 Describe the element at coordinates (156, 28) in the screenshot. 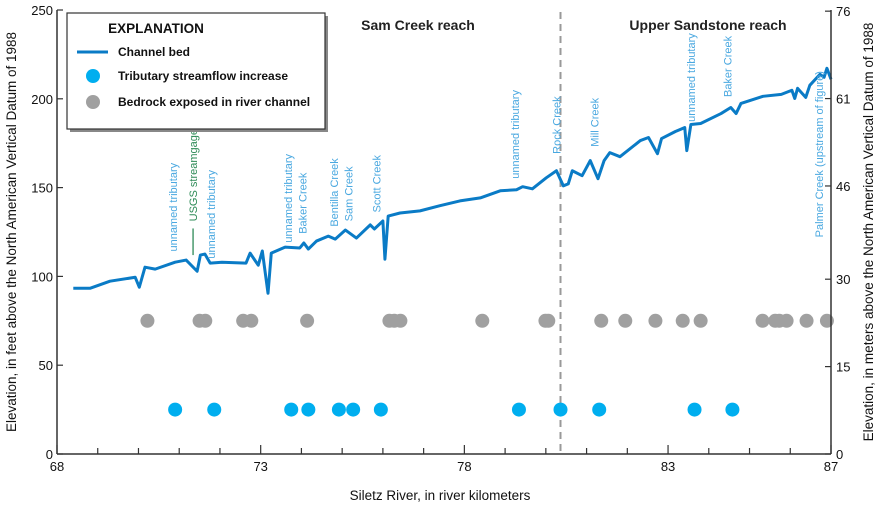

I see `legend-title: EXPLANATION` at that location.